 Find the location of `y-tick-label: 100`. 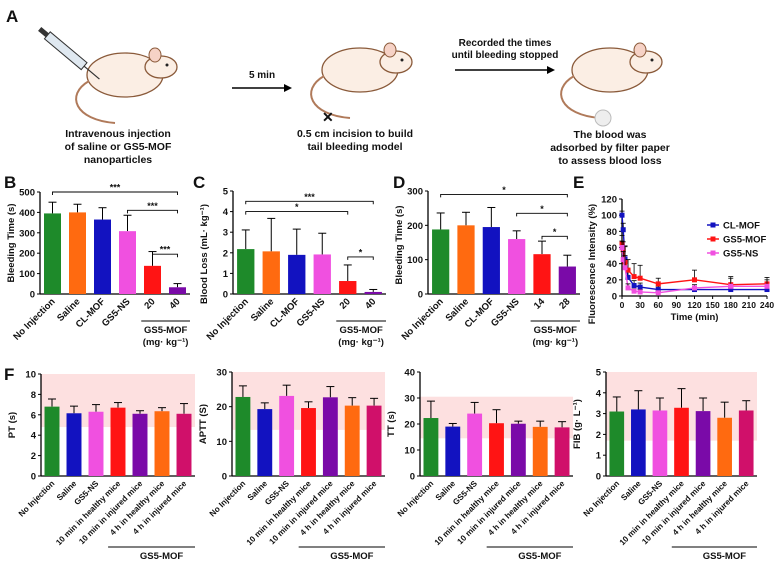

y-tick-label: 100 is located at coordinates (609, 216).